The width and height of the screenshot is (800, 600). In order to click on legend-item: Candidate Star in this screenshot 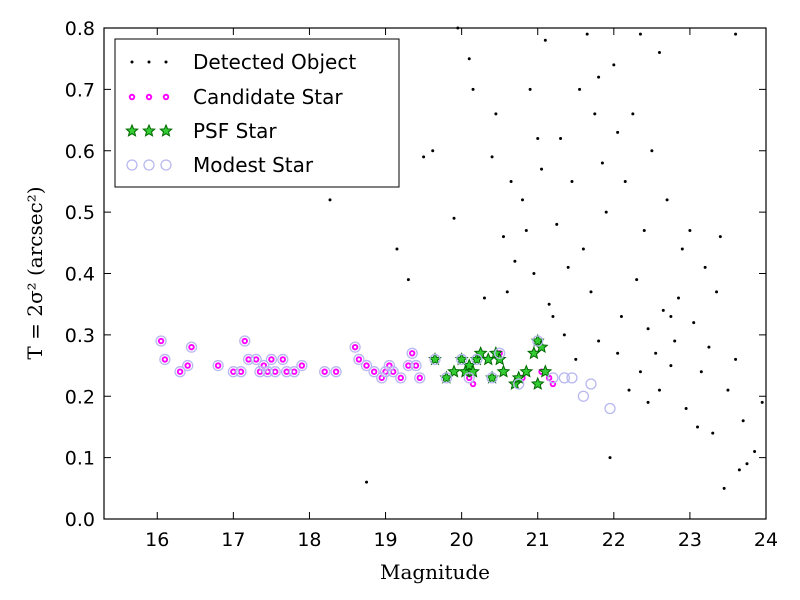, I will do `click(235, 97)`.